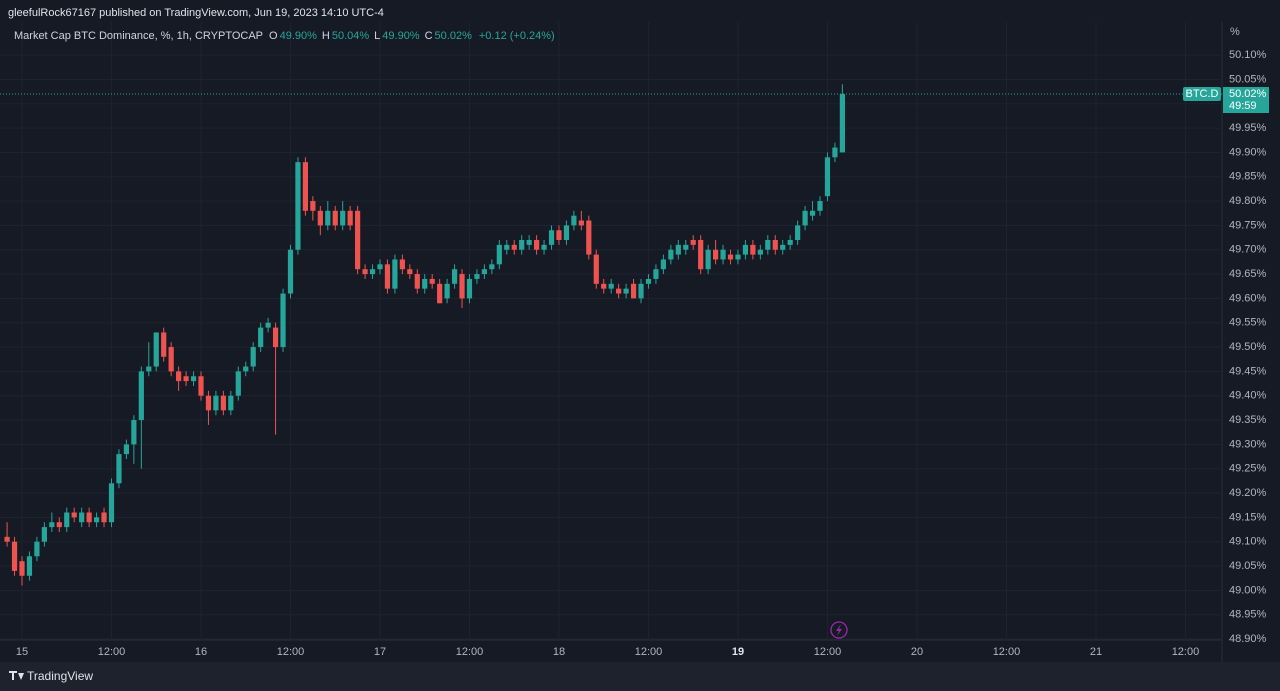 The width and height of the screenshot is (1280, 691). Describe the element at coordinates (738, 652) in the screenshot. I see `x-tick-label: 19` at that location.